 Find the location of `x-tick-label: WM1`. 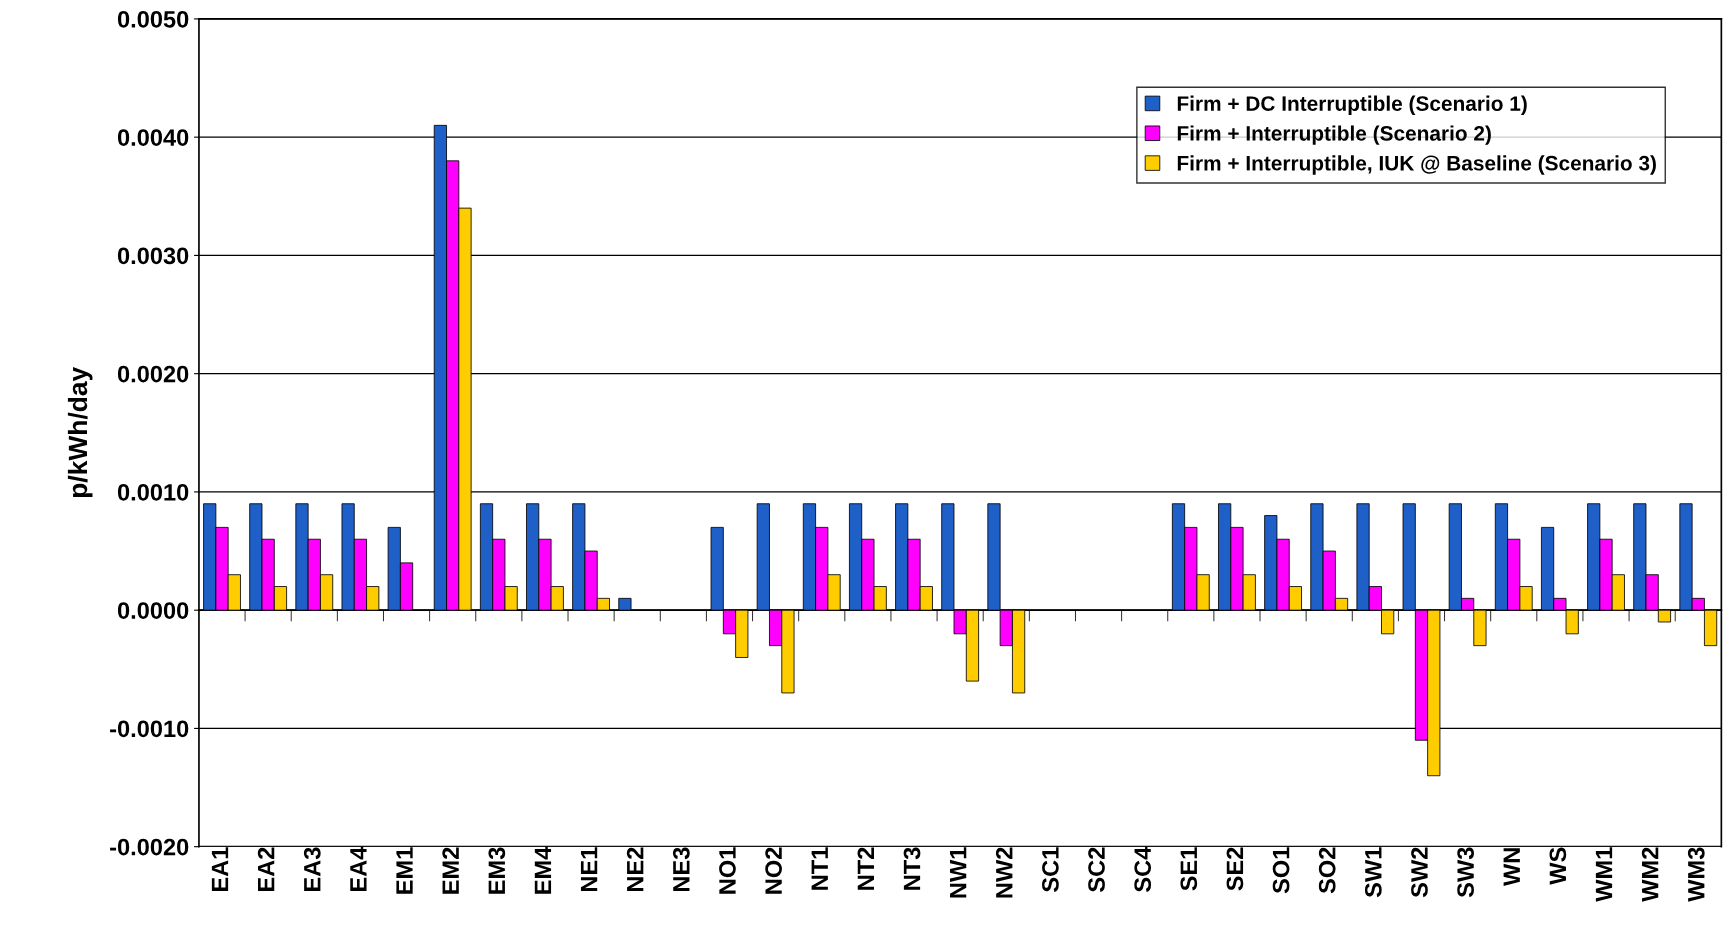

x-tick-label: WM1 is located at coordinates (1604, 874).